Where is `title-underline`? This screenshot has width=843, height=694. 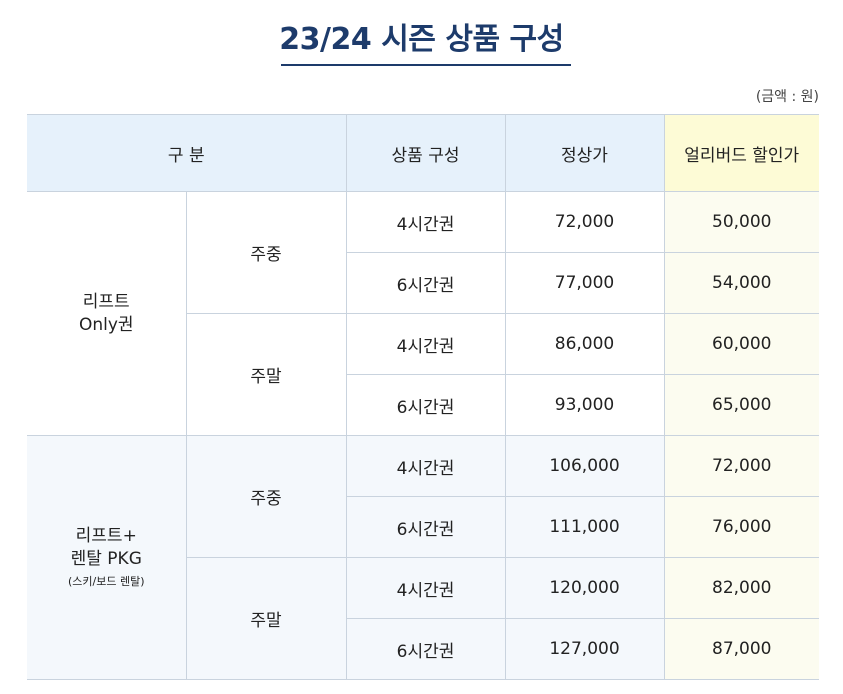
title-underline is located at coordinates (426, 65).